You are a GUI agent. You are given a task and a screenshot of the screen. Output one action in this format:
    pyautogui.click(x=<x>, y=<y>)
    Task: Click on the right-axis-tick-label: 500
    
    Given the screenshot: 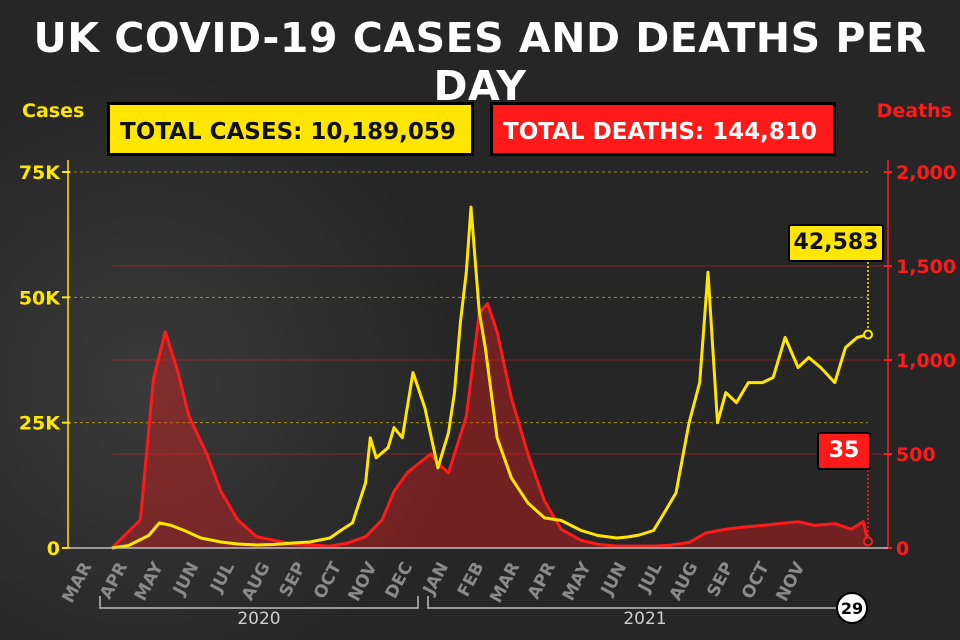 What is the action you would take?
    pyautogui.click(x=916, y=455)
    